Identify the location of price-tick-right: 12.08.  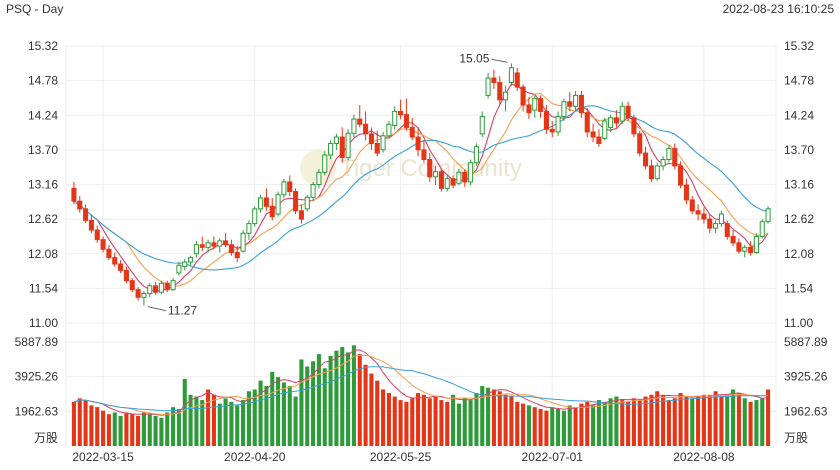
(799, 254).